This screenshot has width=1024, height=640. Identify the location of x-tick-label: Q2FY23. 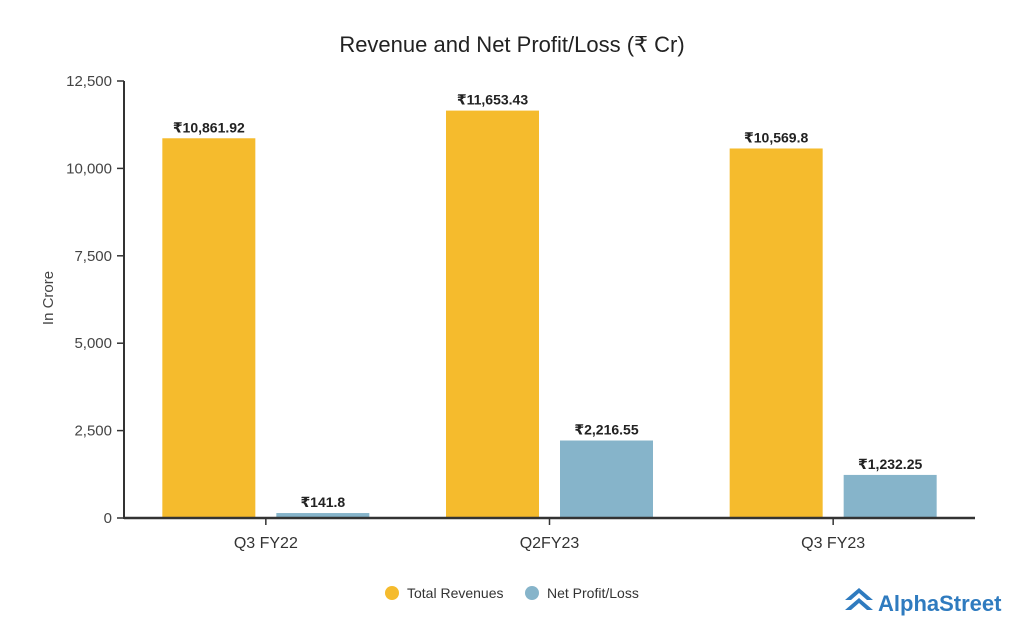
(550, 543).